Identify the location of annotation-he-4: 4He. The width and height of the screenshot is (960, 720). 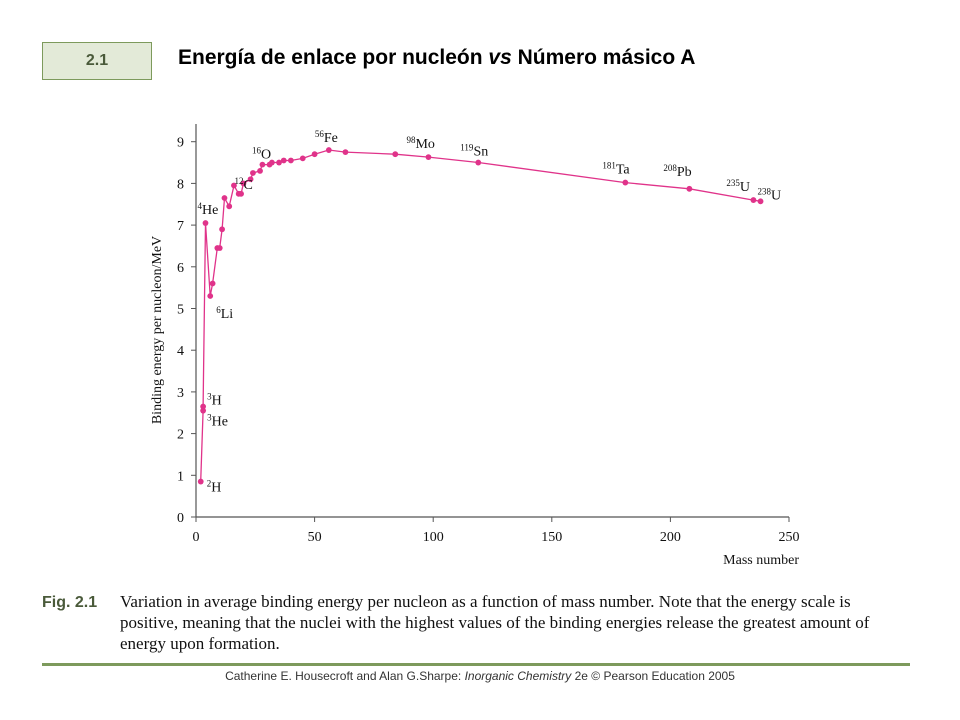
(207, 209).